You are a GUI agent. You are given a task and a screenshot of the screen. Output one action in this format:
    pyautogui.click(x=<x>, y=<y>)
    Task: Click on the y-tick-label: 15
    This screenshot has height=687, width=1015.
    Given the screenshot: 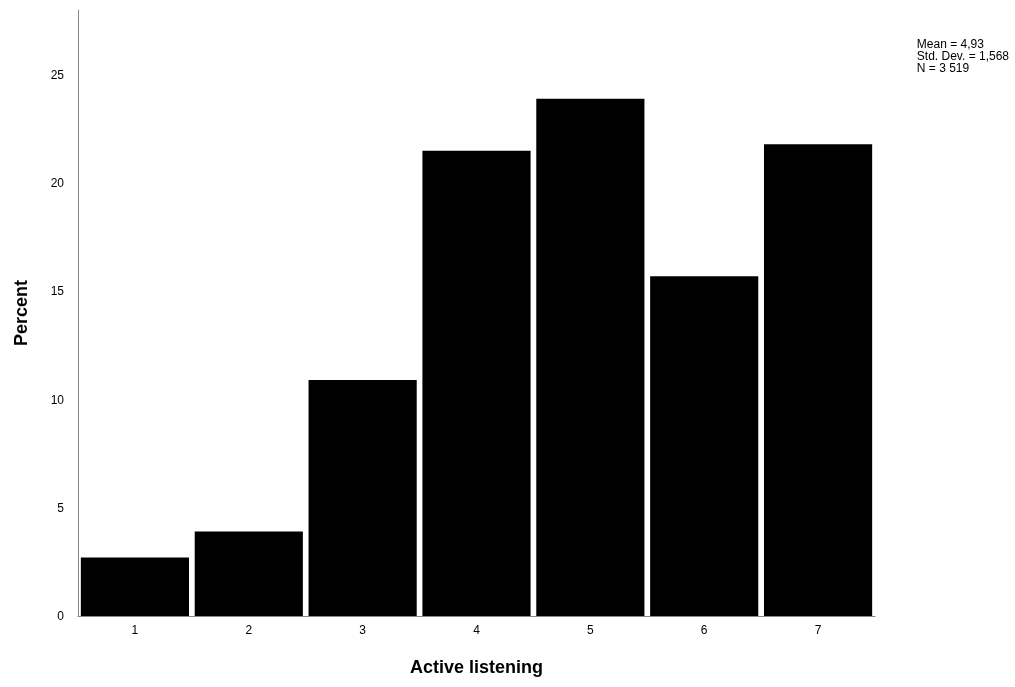 What is the action you would take?
    pyautogui.click(x=57, y=291)
    